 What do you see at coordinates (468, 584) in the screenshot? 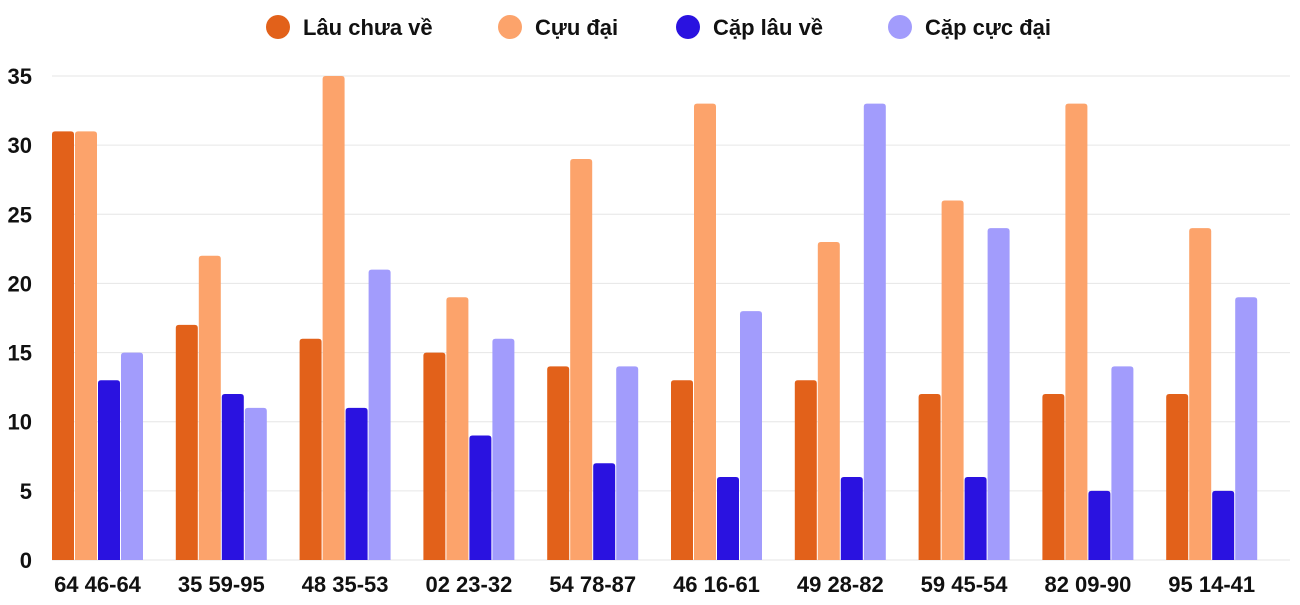
I see `x-tick-label: 02 23-32` at bounding box center [468, 584].